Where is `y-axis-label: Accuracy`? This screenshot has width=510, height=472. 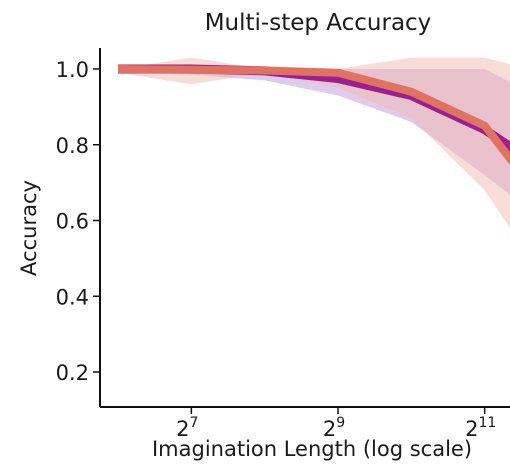 y-axis-label: Accuracy is located at coordinates (29, 228).